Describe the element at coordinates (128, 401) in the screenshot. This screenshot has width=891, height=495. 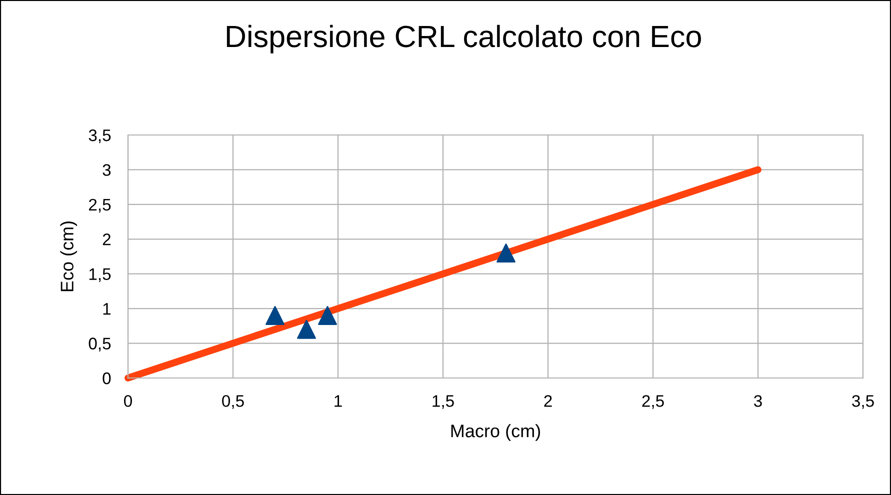
I see `x-tick-label: 0` at that location.